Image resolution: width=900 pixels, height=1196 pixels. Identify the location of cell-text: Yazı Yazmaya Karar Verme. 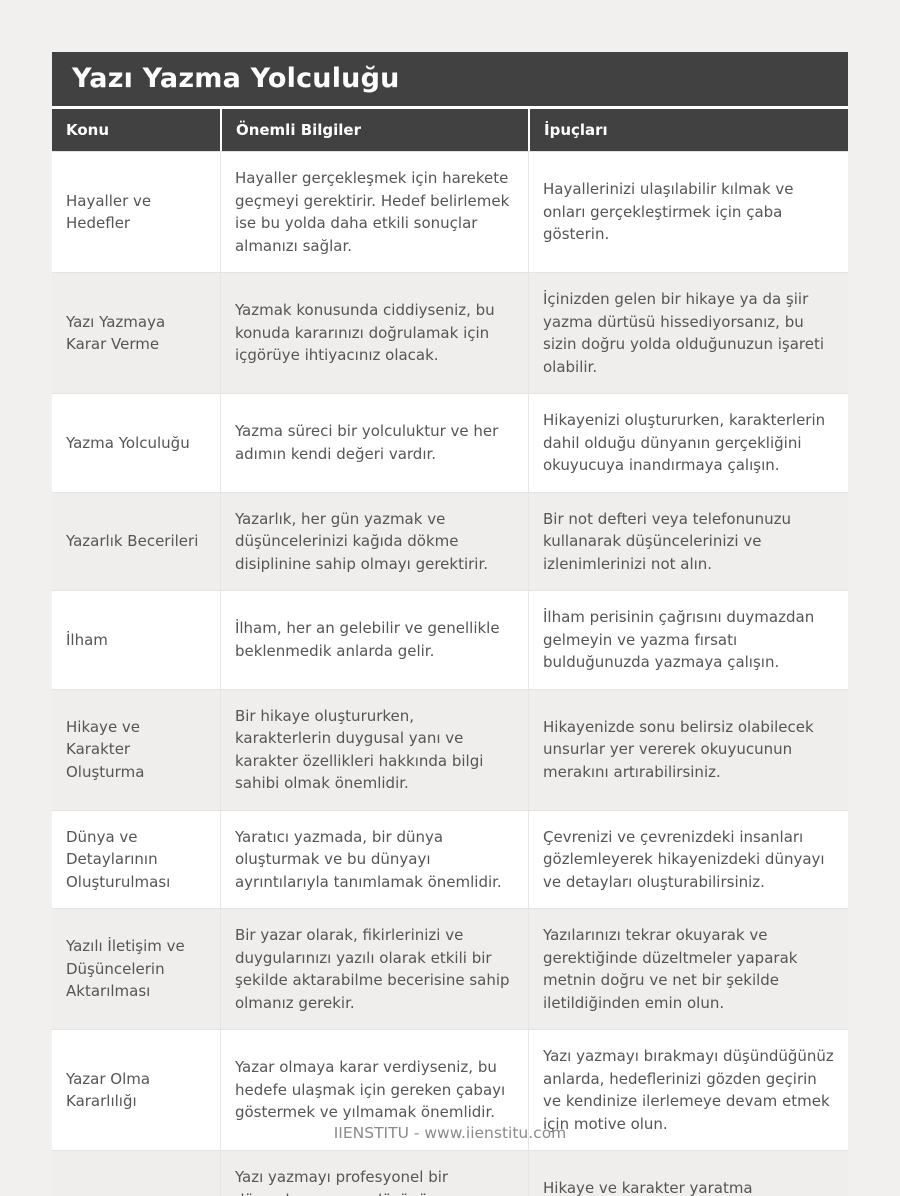
(116, 333).